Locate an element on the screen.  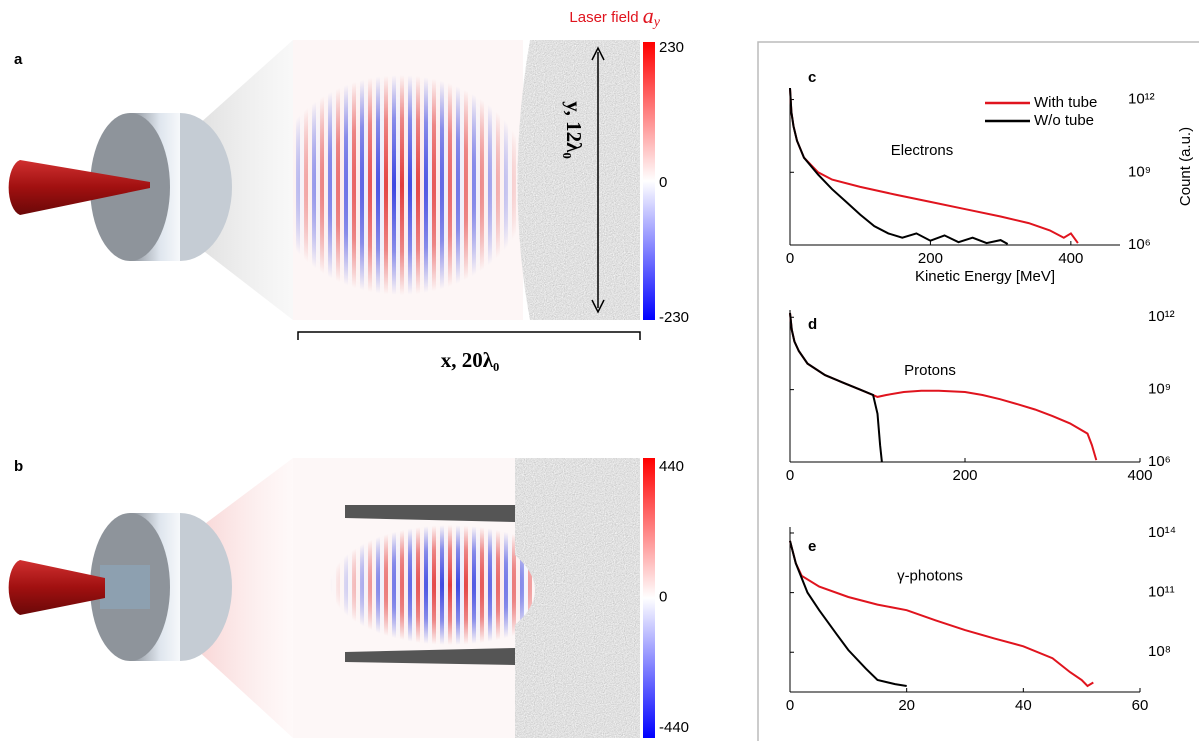
legend-label: With tube is located at coordinates (1065, 102).